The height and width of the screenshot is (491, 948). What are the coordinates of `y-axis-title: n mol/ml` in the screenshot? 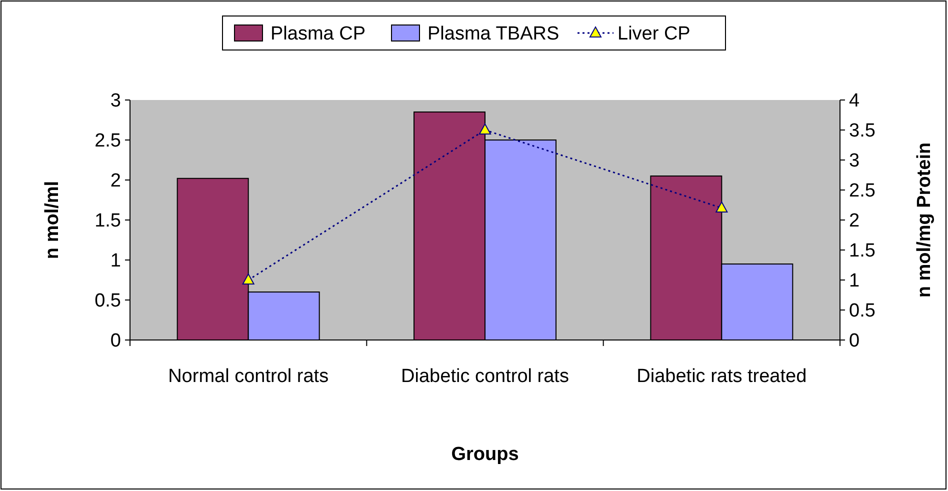 It's located at (52, 220).